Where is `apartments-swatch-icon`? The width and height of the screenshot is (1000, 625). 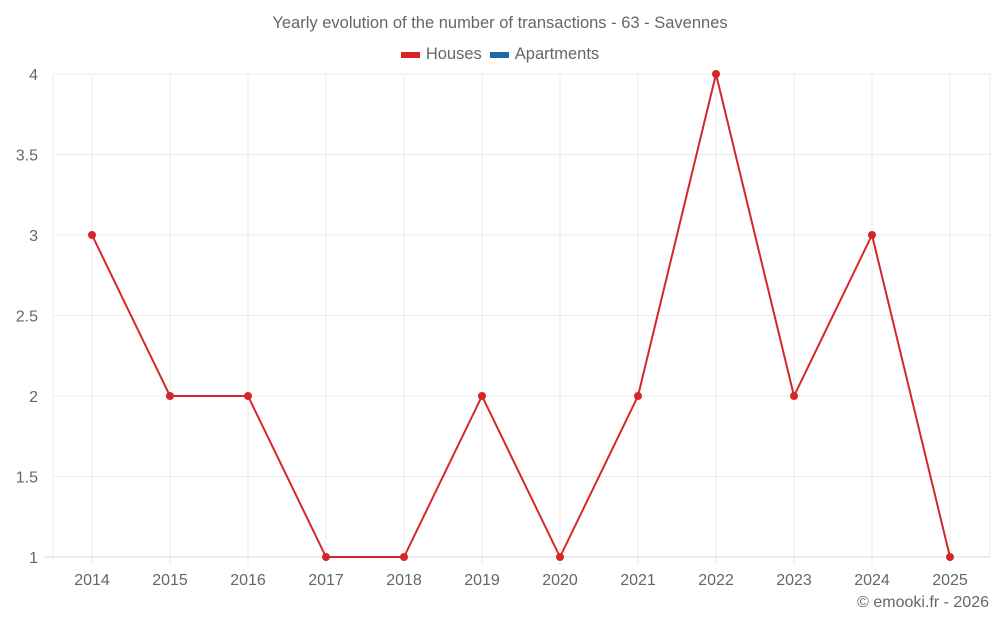
apartments-swatch-icon is located at coordinates (499, 54).